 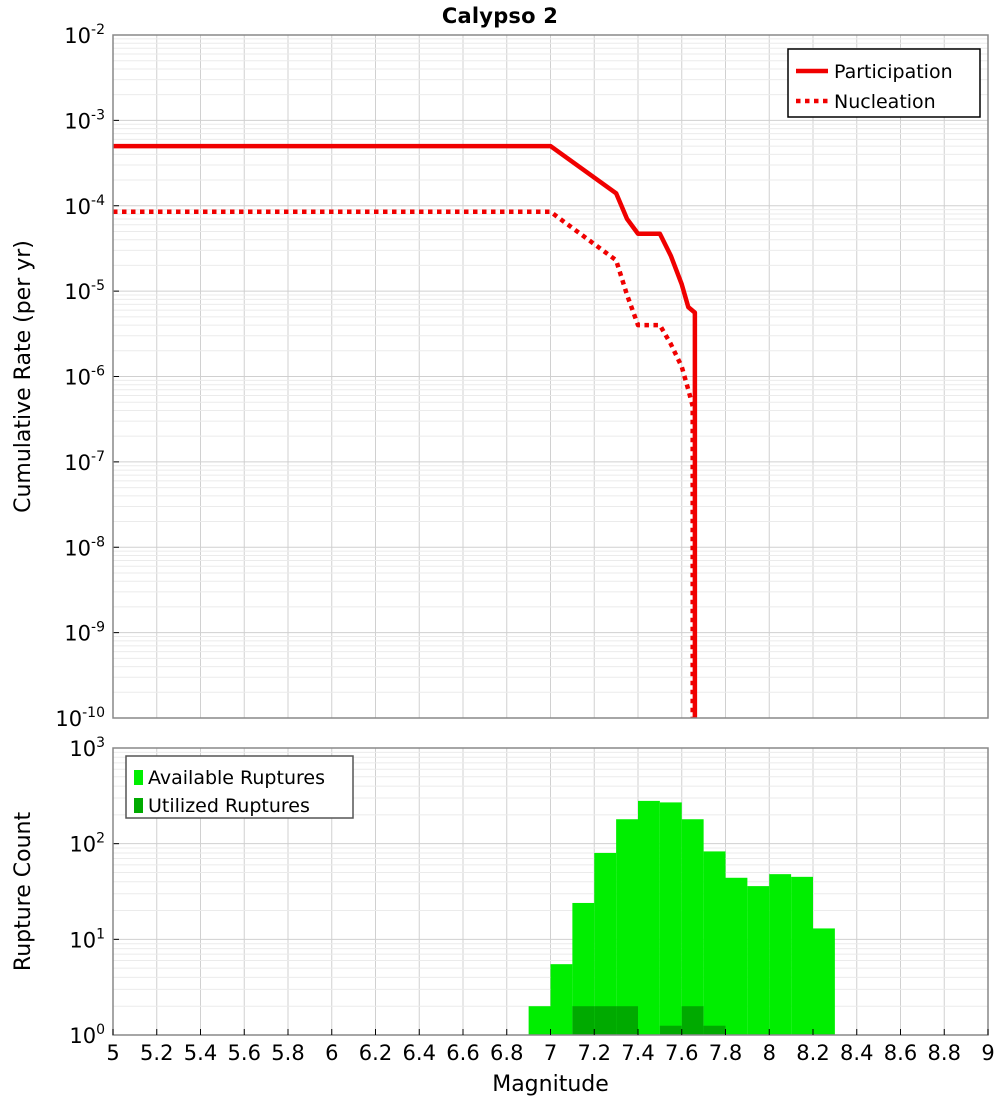 What do you see at coordinates (987, 1053) in the screenshot?
I see `x-tick-label: 9` at bounding box center [987, 1053].